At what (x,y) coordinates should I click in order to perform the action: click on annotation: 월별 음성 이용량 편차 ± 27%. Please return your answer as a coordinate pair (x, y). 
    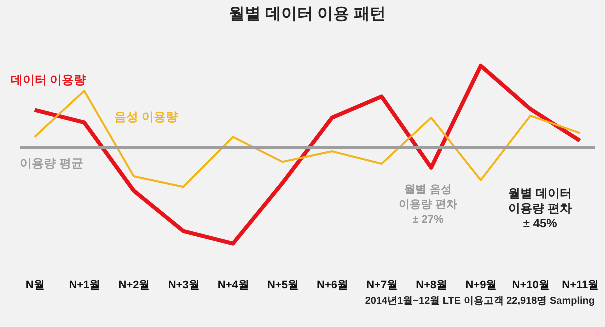
    Looking at the image, I should click on (428, 205).